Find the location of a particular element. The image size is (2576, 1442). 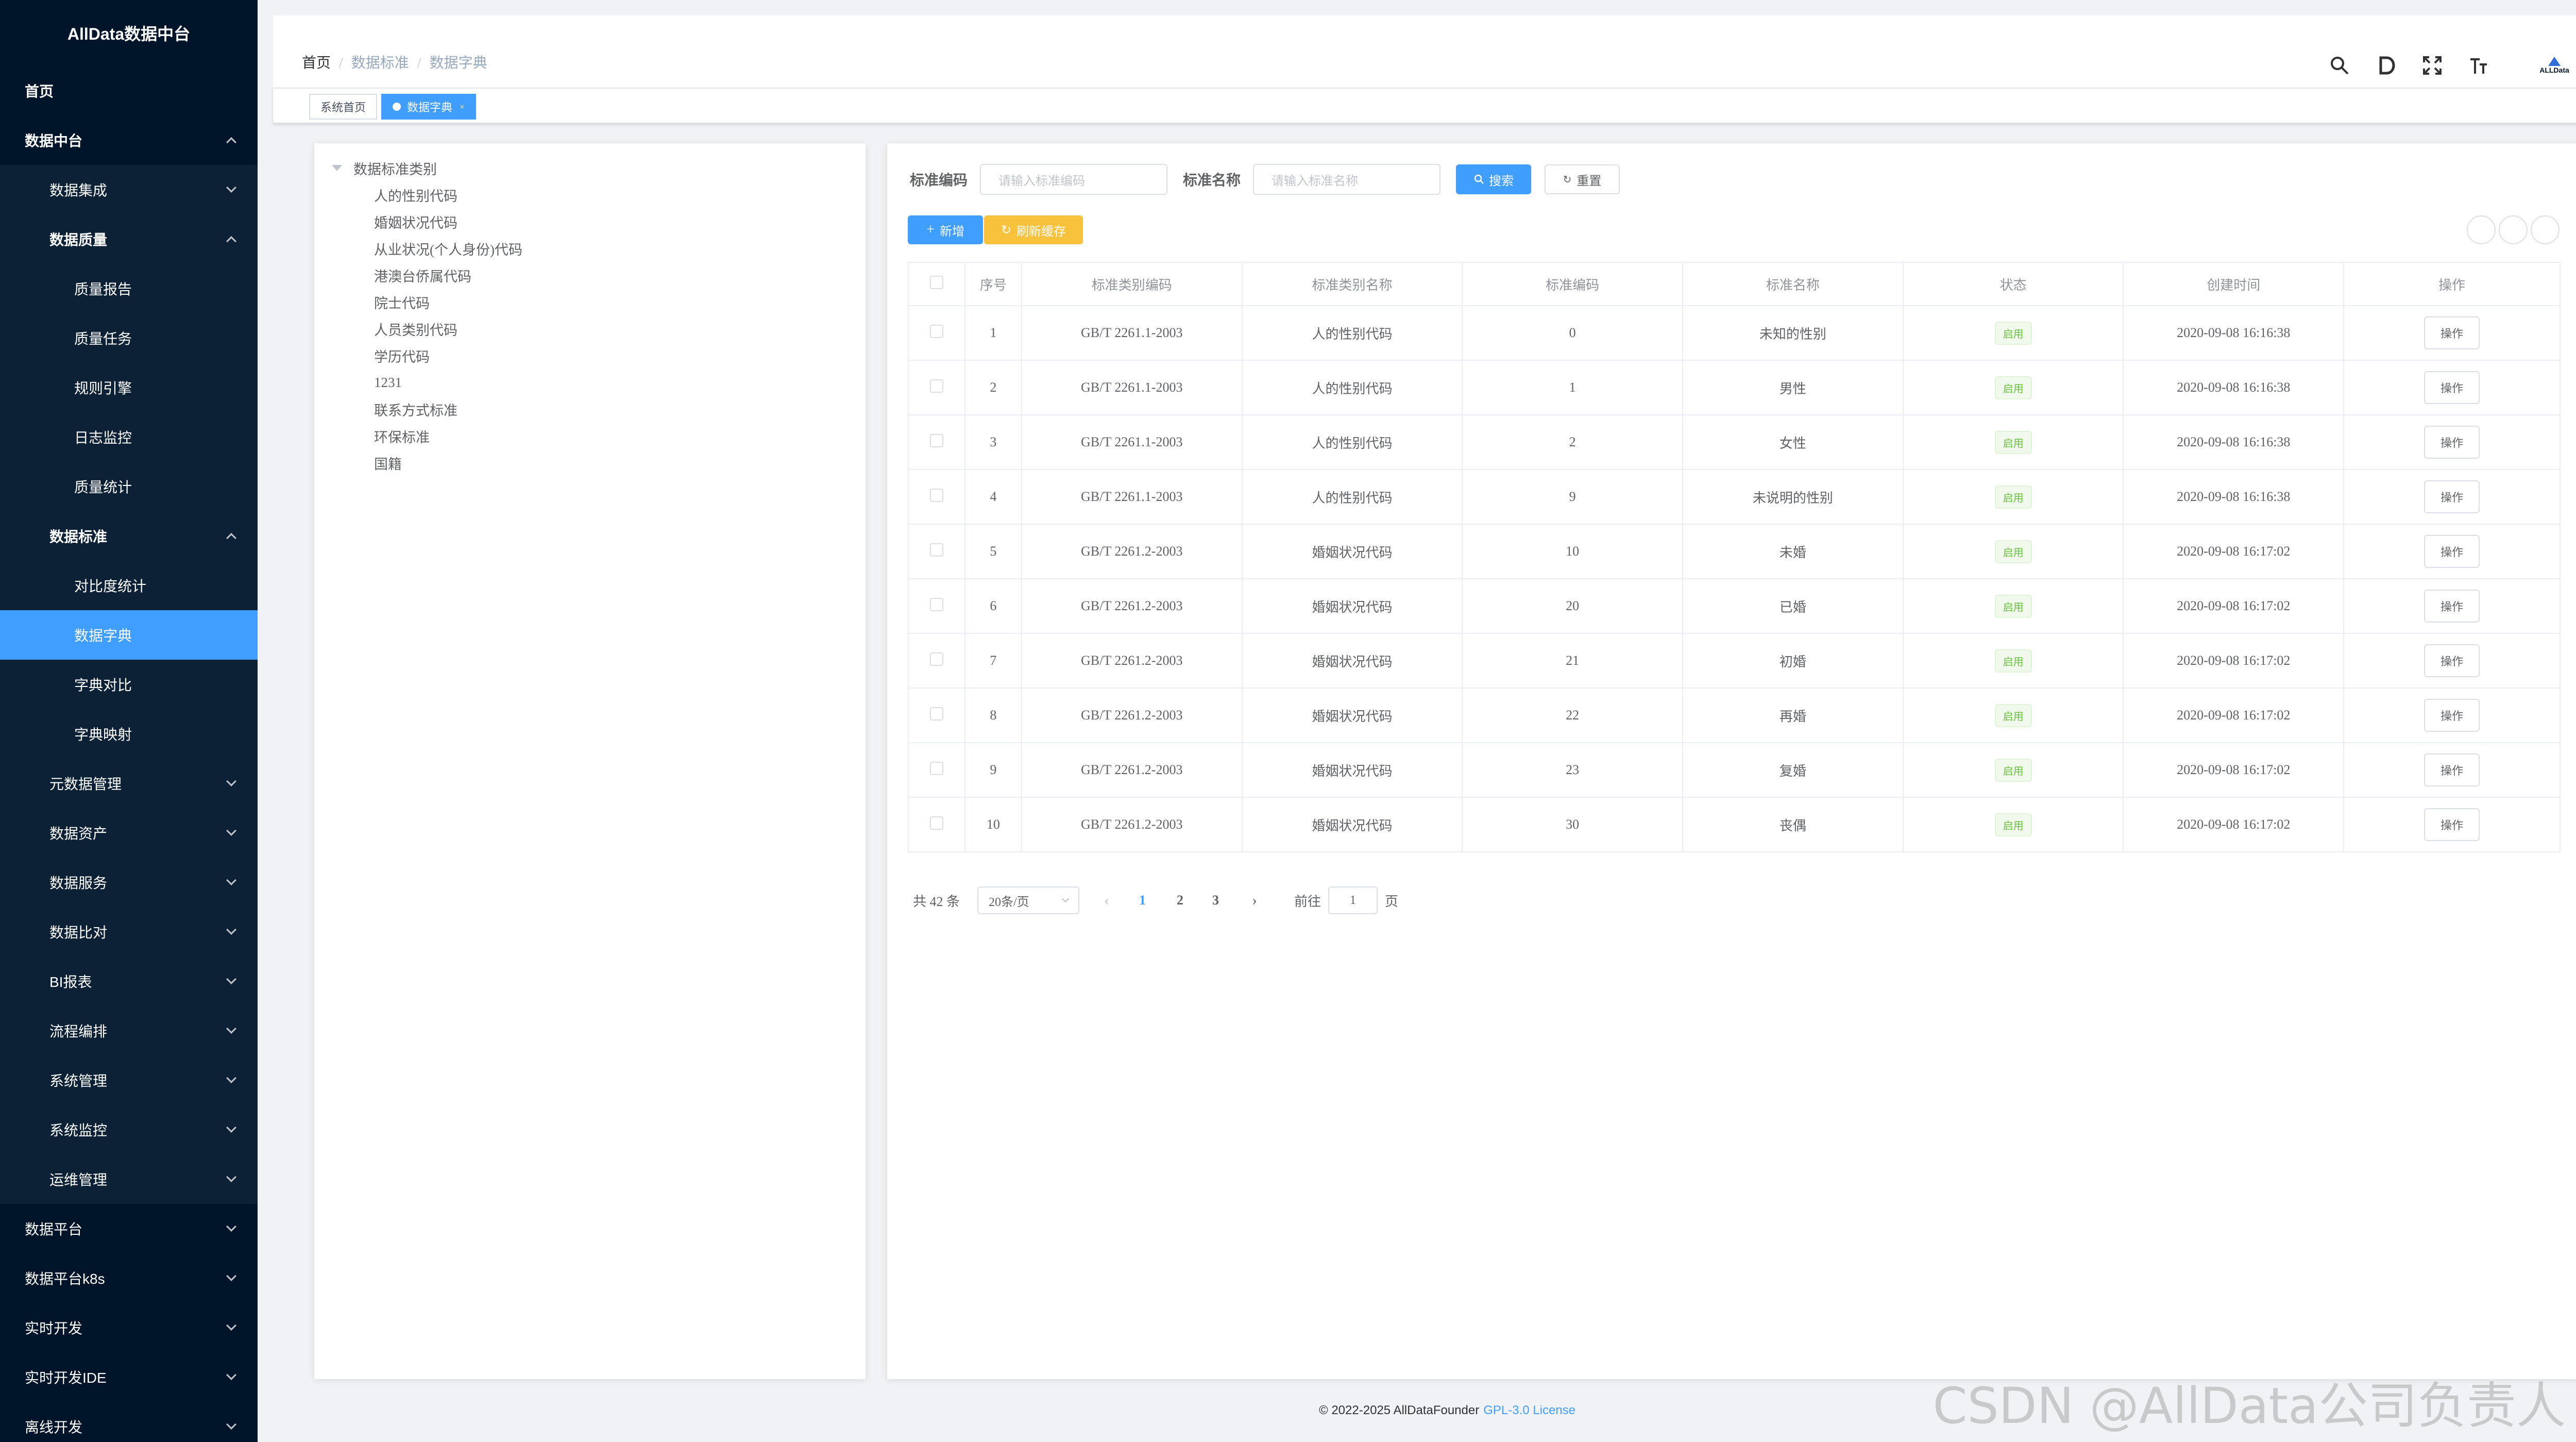

sidebar-item: 字典映射 is located at coordinates (129, 734).